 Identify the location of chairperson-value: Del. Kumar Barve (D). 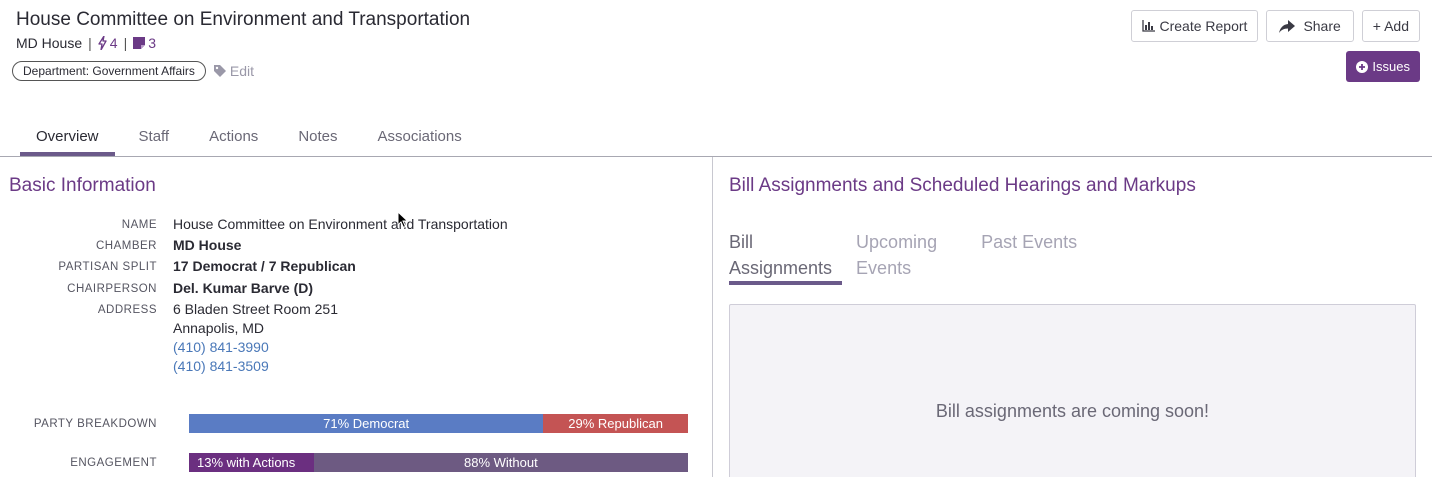
(243, 288).